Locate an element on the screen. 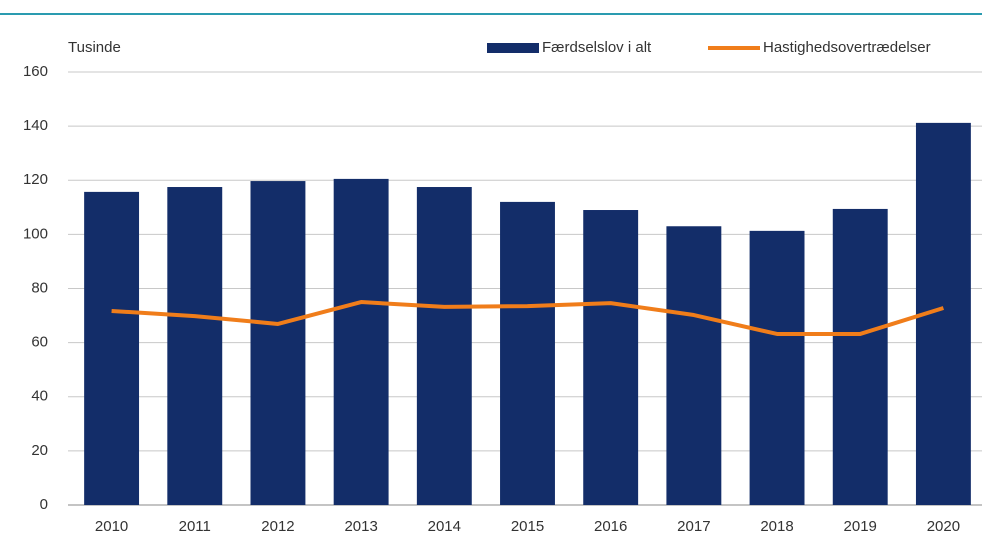  x-tick-label: 2015 is located at coordinates (527, 526).